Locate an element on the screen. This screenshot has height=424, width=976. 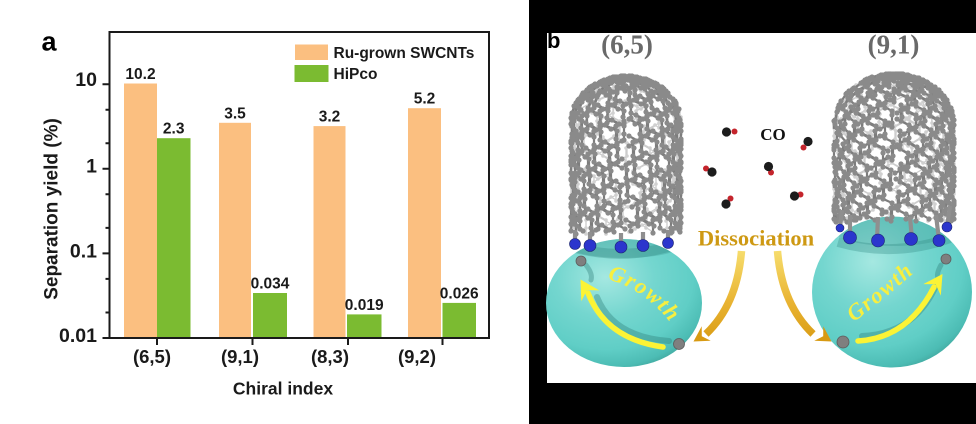
svg-text: 3.5 is located at coordinates (235, 113).